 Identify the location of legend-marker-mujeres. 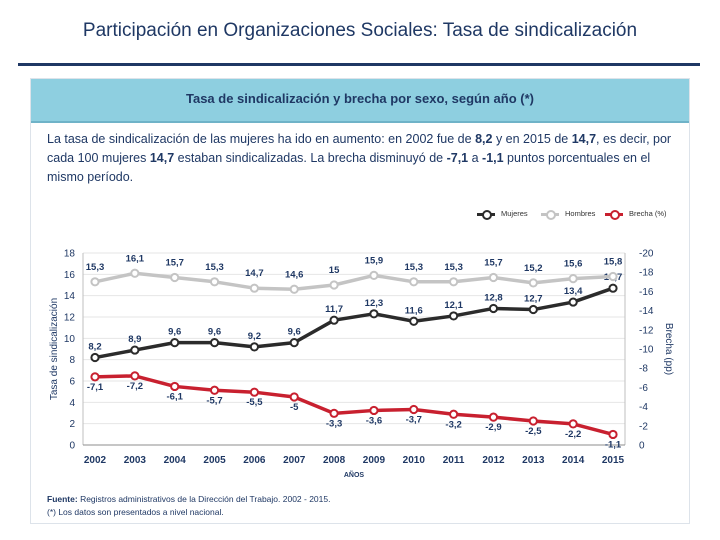
(487, 215).